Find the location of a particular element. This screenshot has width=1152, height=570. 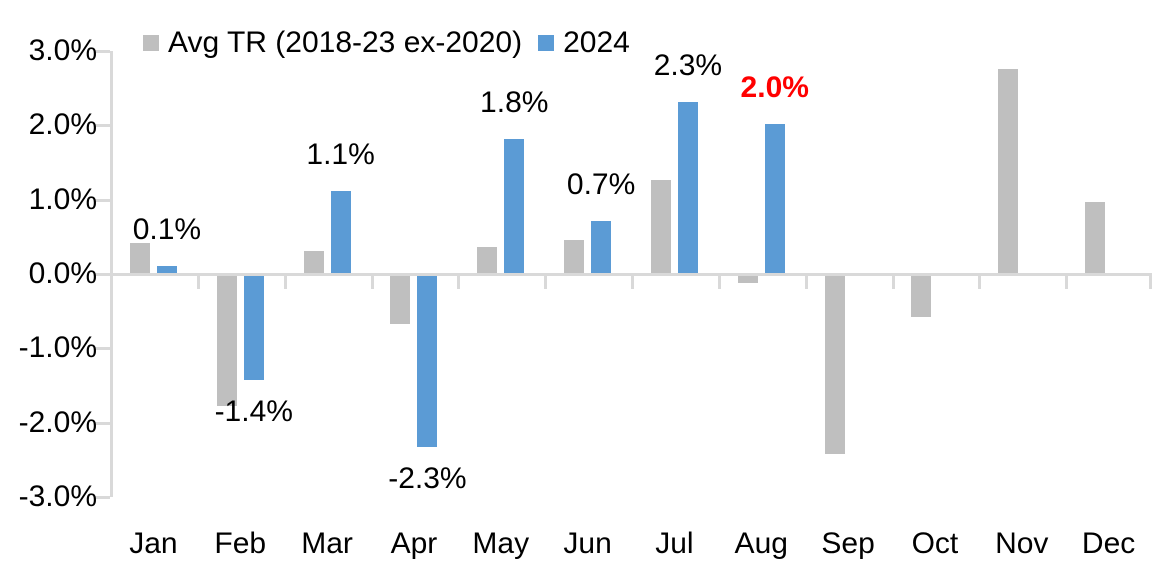

bar-2024-jun is located at coordinates (601, 246).